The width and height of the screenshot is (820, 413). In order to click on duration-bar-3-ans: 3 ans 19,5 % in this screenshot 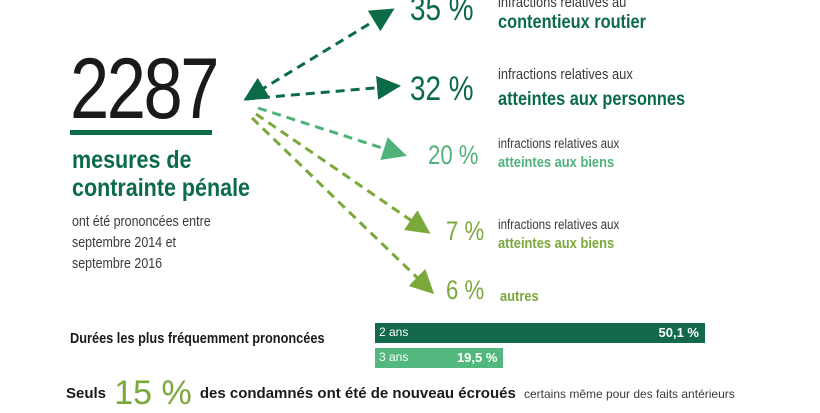, I will do `click(439, 358)`.